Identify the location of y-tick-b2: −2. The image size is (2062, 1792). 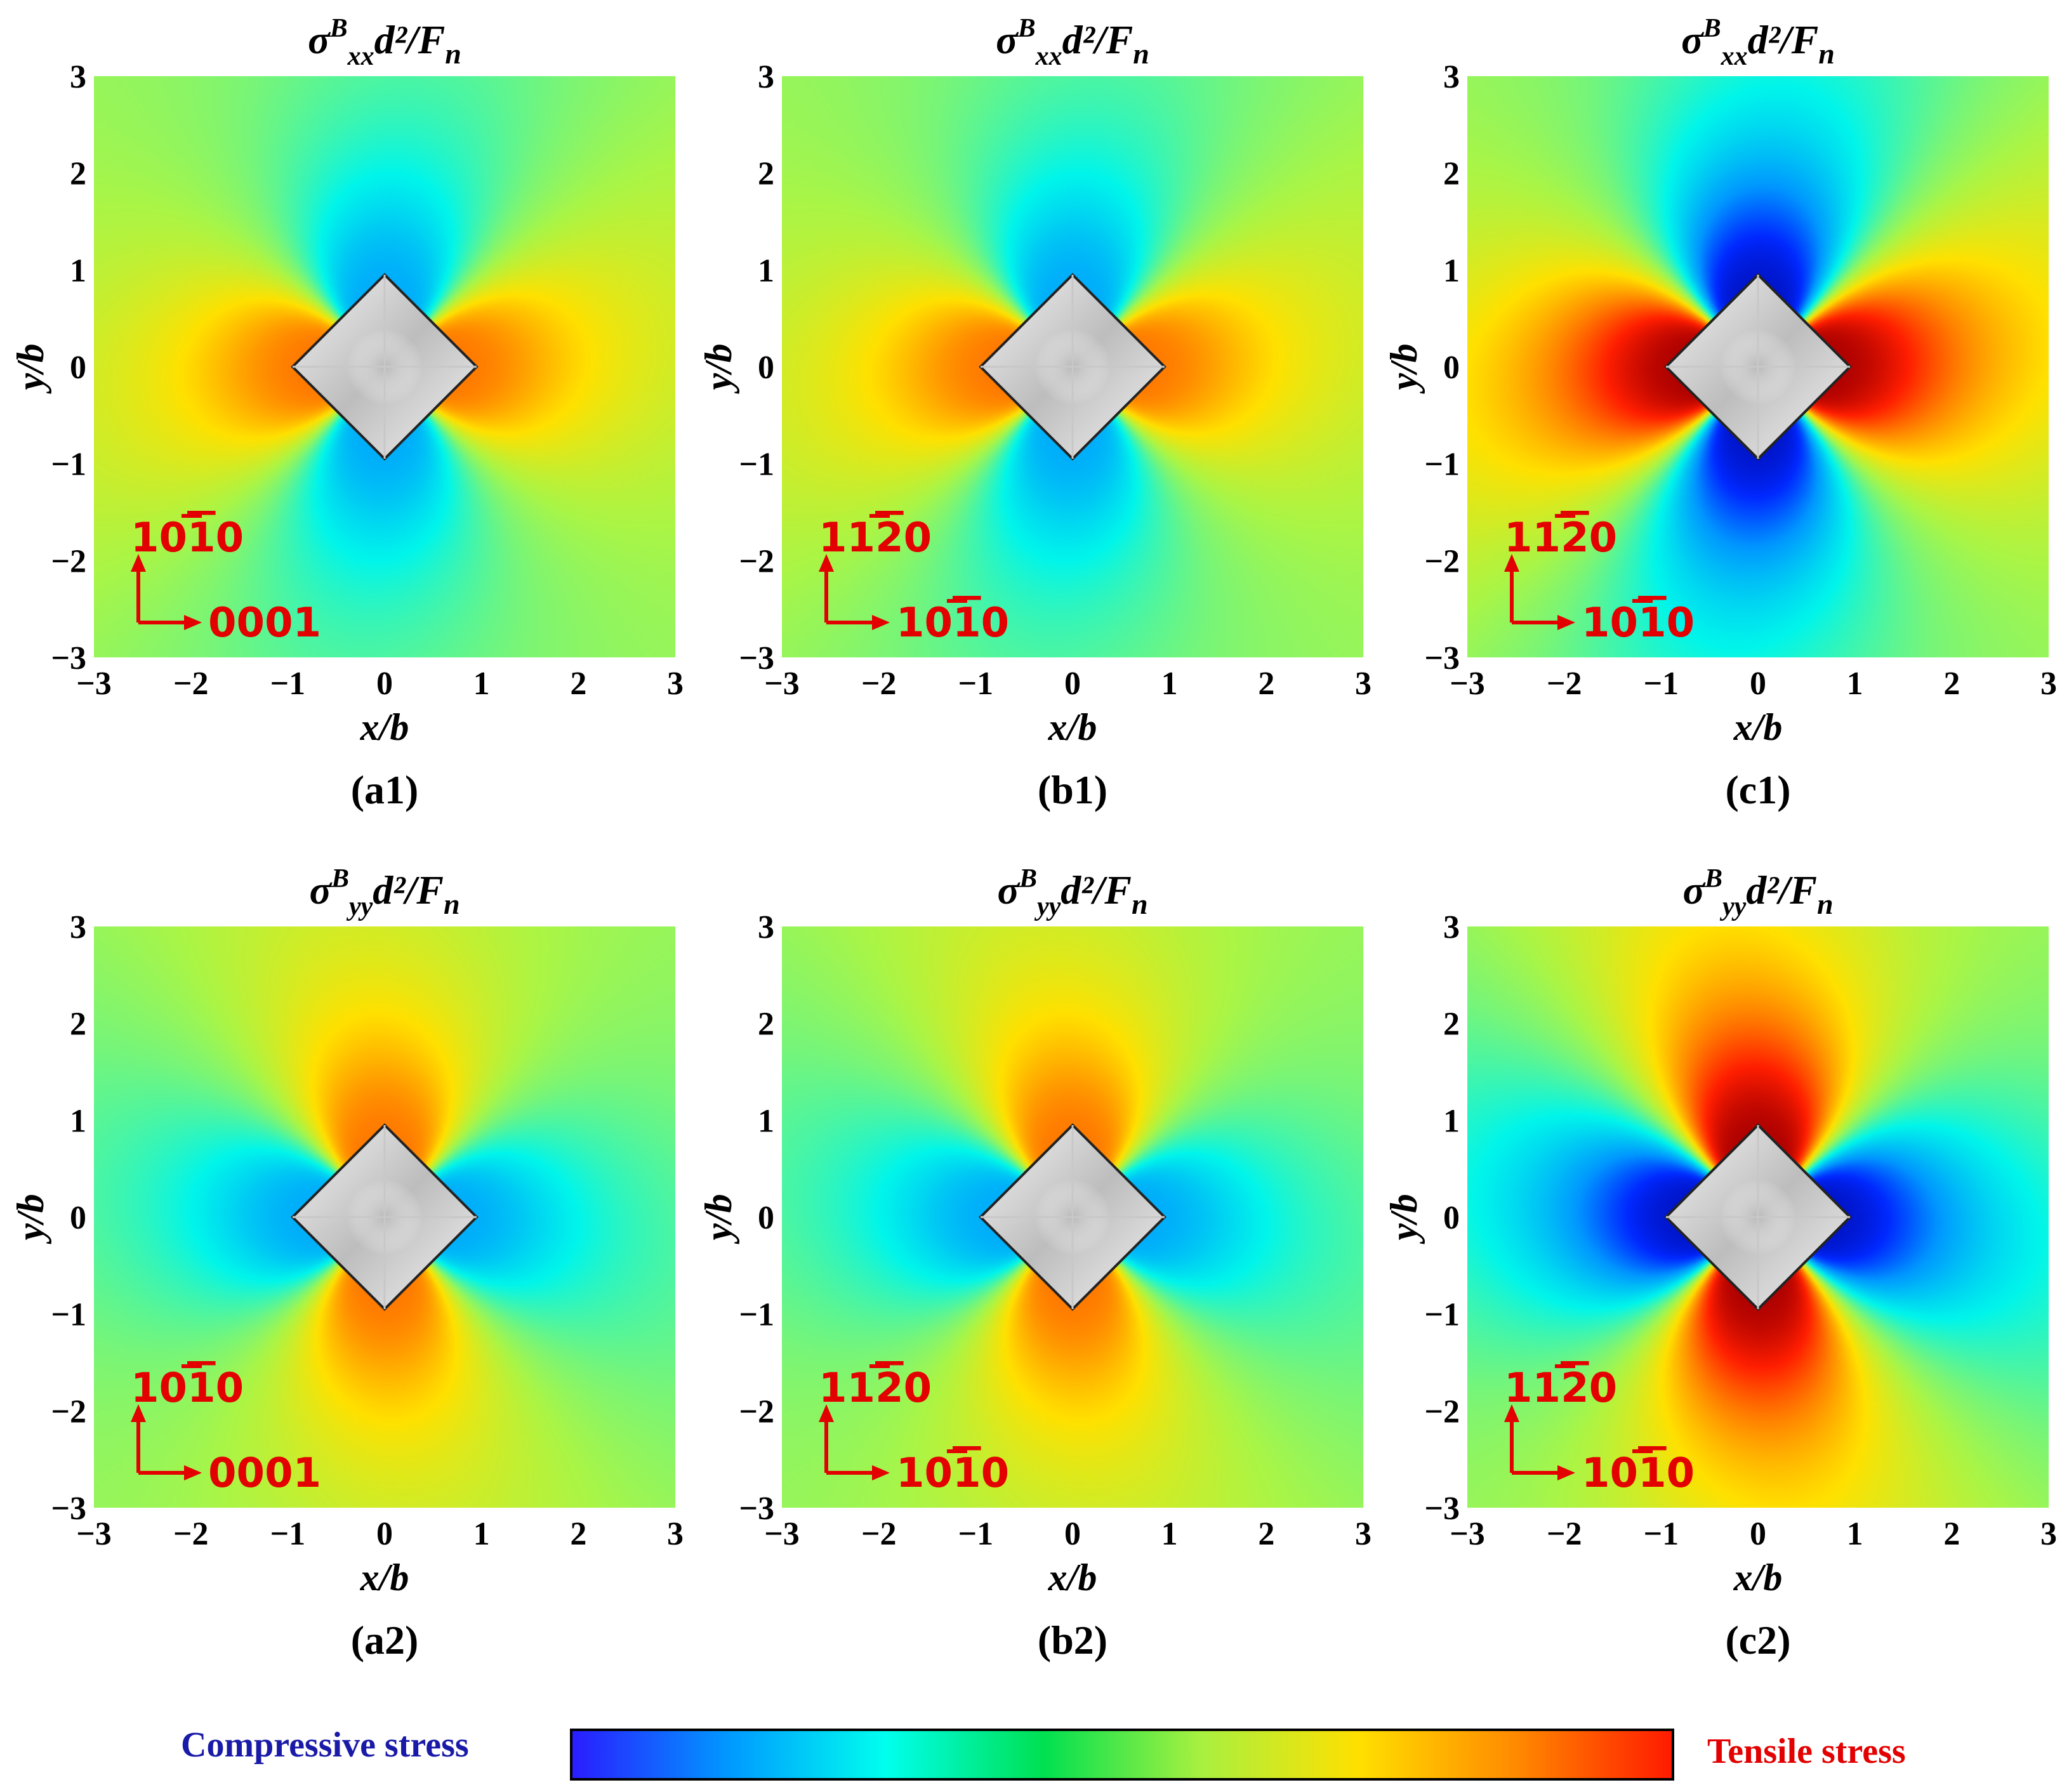
(757, 1412).